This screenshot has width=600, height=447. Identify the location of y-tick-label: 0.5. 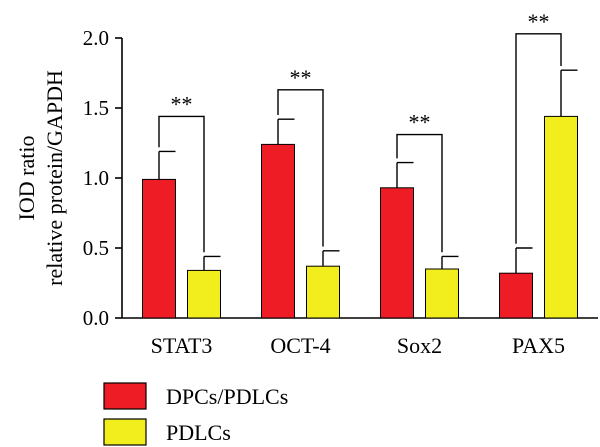
(96, 248).